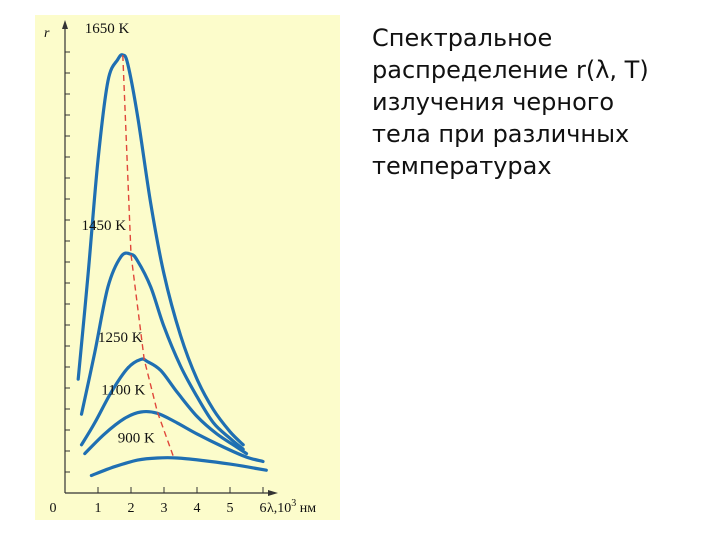 The width and height of the screenshot is (720, 540). What do you see at coordinates (65, 24) in the screenshot?
I see `y-axis-arrow` at bounding box center [65, 24].